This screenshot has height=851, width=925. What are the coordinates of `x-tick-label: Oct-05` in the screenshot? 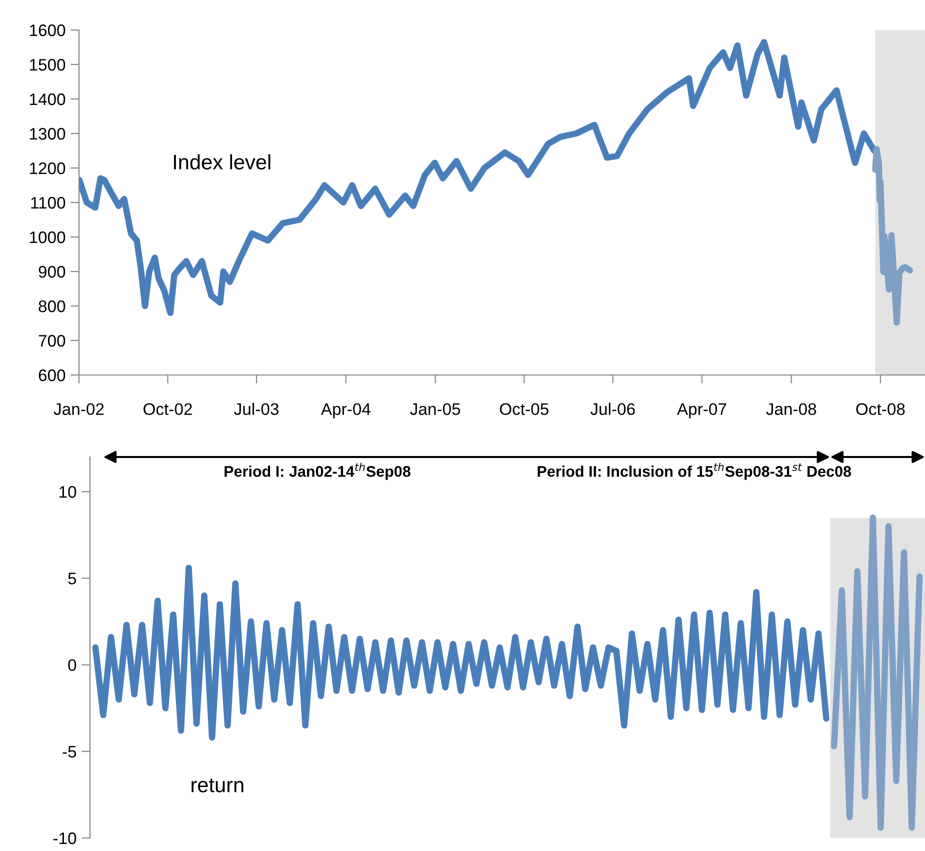 It's located at (524, 409).